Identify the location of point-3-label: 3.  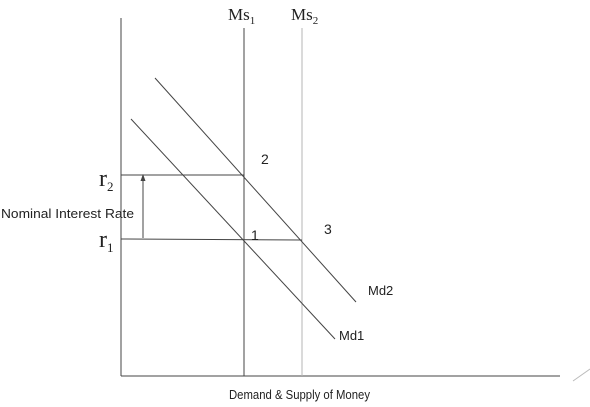
(328, 229).